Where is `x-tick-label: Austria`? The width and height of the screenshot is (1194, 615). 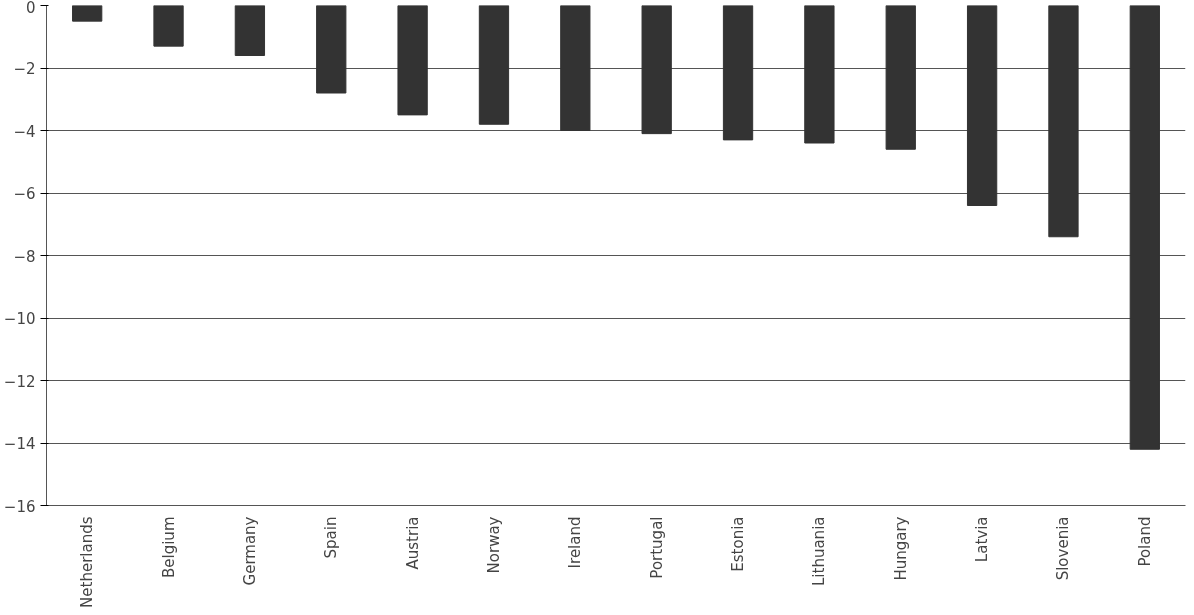 x-tick-label: Austria is located at coordinates (412, 543).